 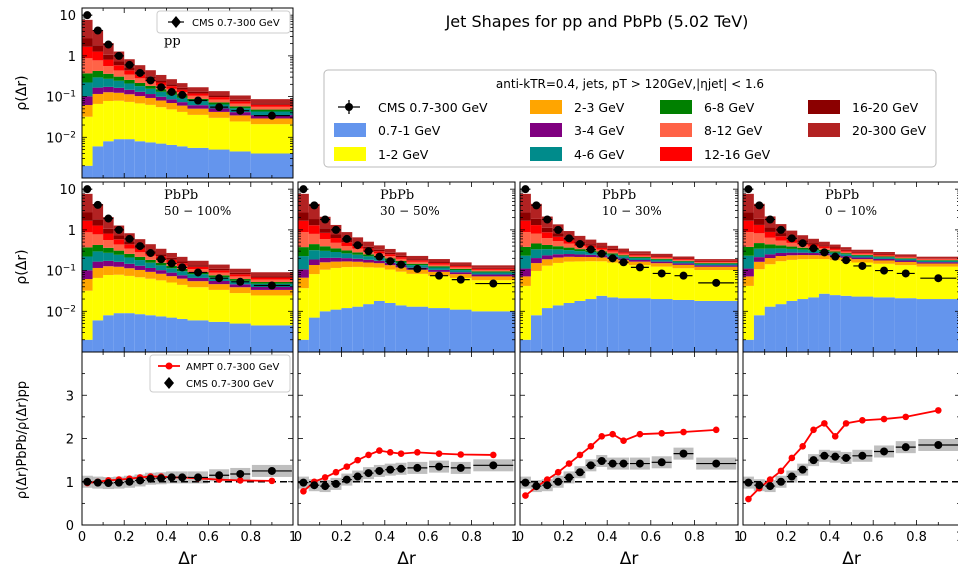 What do you see at coordinates (87, 203) in the screenshot?
I see `bar-20-300-gev` at bounding box center [87, 203].